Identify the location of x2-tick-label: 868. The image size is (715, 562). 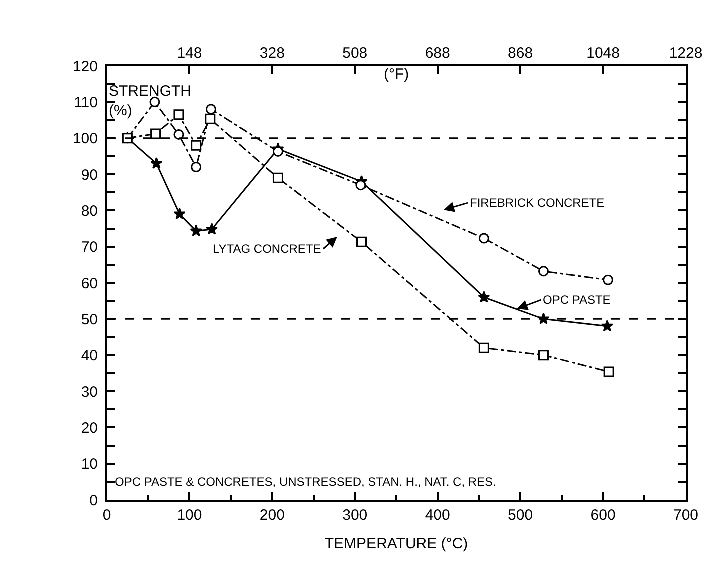
(521, 53).